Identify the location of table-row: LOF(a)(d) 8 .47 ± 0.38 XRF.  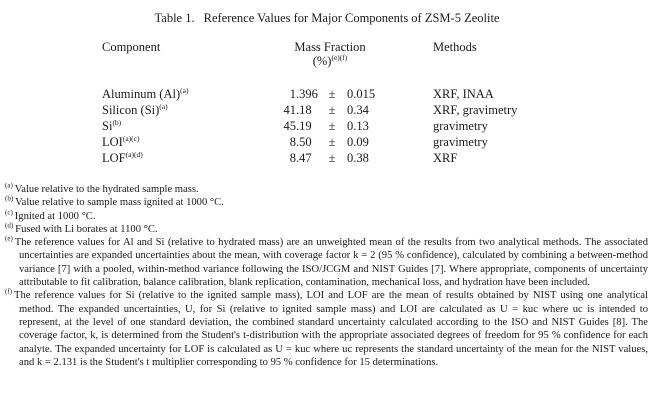
(378, 158).